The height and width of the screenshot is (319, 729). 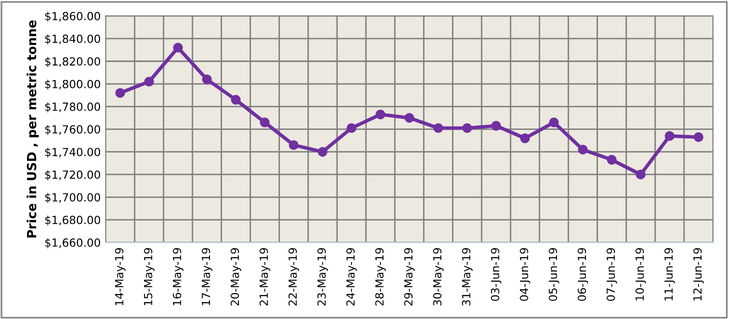 I want to click on y-tick-label: $1,840.00, so click(x=72, y=39).